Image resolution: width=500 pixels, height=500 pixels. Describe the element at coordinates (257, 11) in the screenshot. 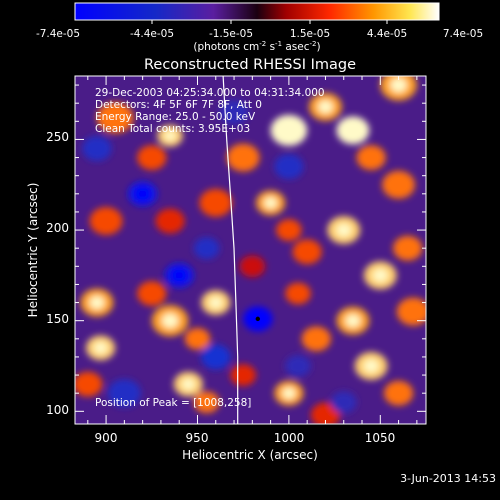

I see `colorbar` at that location.